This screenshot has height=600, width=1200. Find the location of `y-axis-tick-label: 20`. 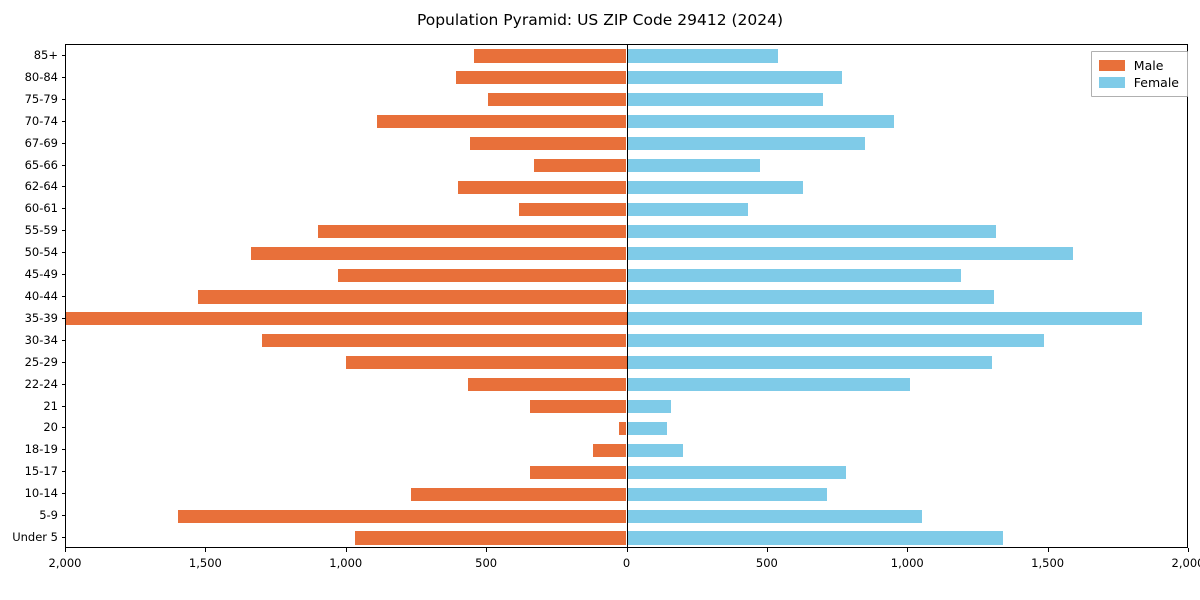

y-axis-tick-label: 20 is located at coordinates (50, 427).